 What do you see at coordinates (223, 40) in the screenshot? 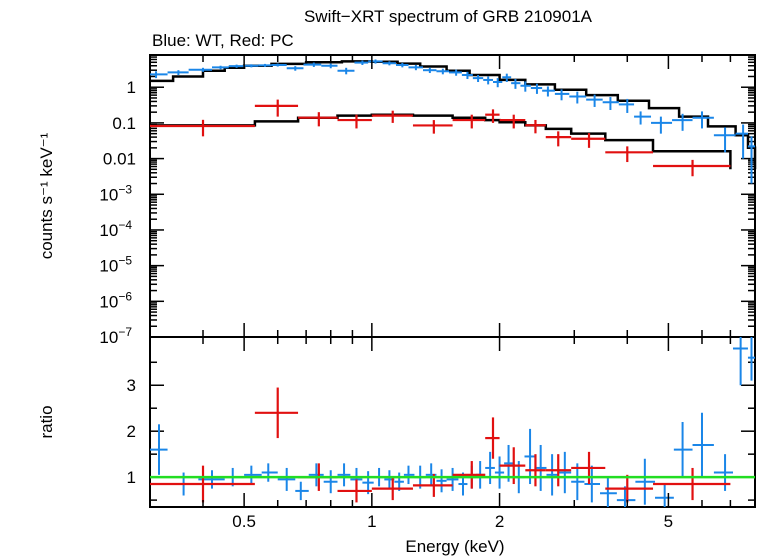
I see `chart-subtitle: Blue: WT, Red: PC` at bounding box center [223, 40].